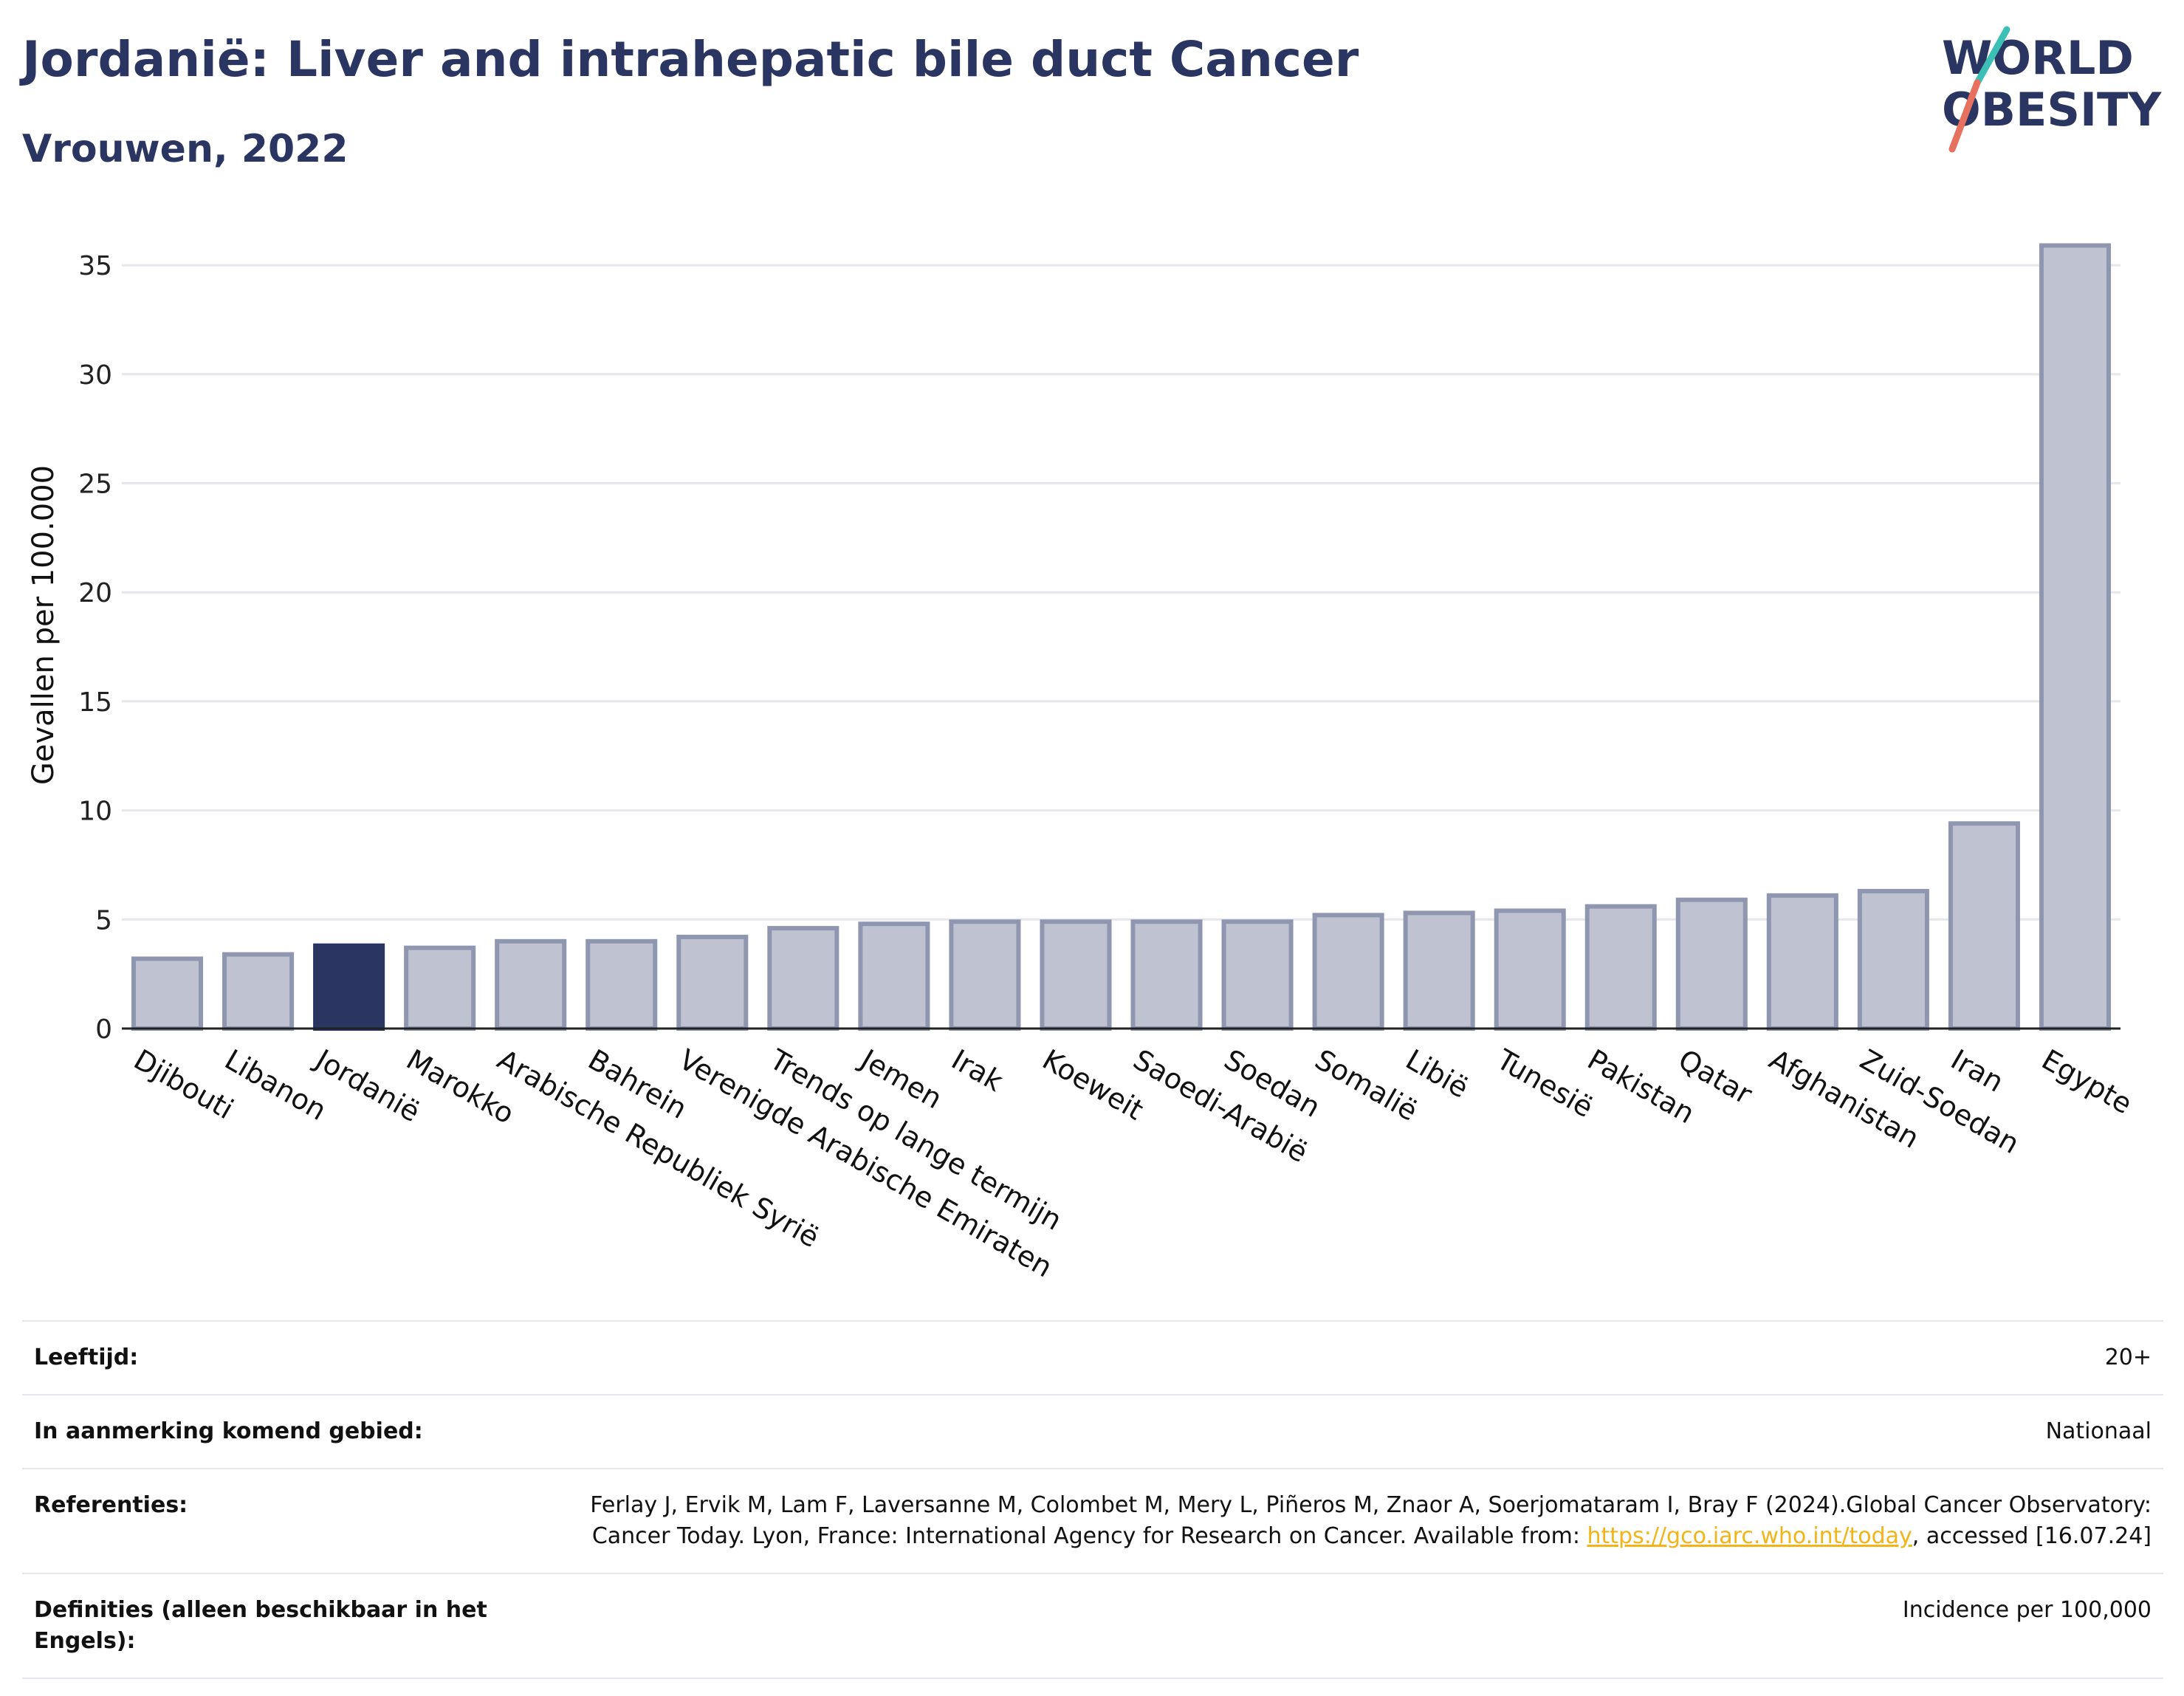 The height and width of the screenshot is (1696, 2184). Describe the element at coordinates (1348, 972) in the screenshot. I see `bar-somali-` at that location.